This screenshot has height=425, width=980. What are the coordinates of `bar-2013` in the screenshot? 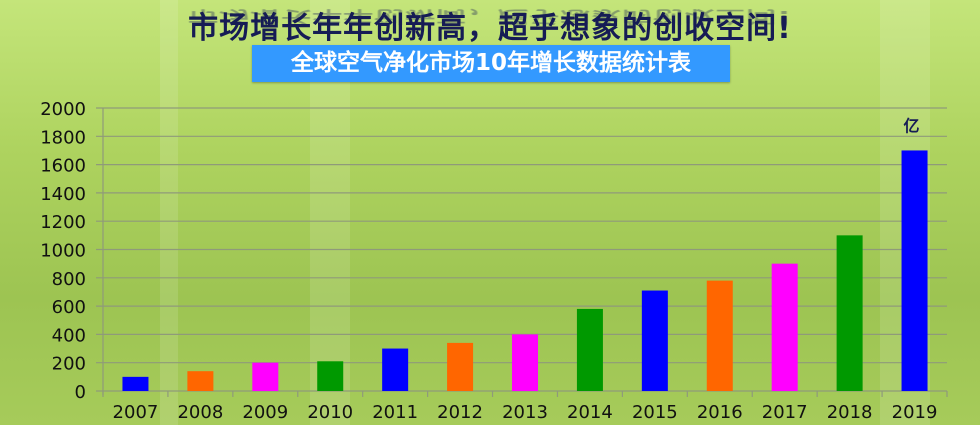 It's located at (525, 362).